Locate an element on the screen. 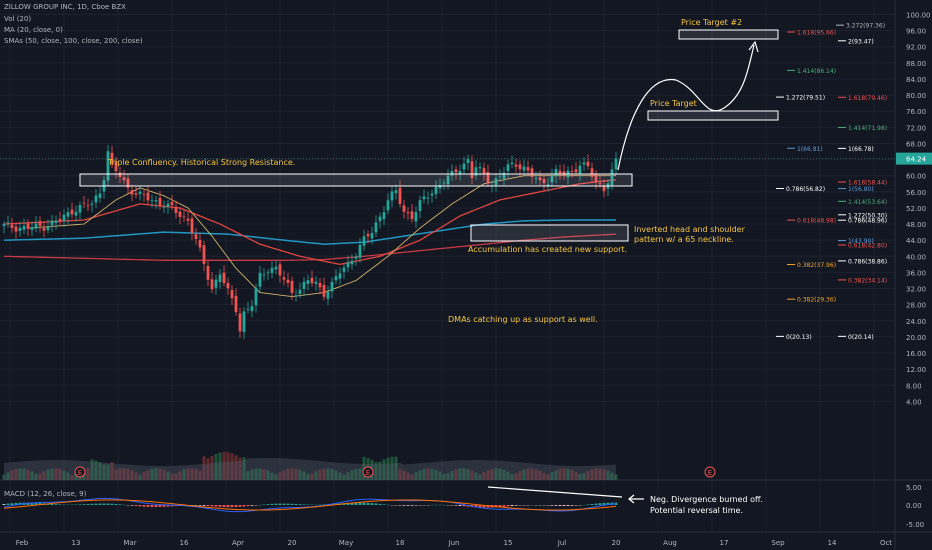 The image size is (932, 550). ma-legend: MA (20, close, 0) is located at coordinates (33, 30).